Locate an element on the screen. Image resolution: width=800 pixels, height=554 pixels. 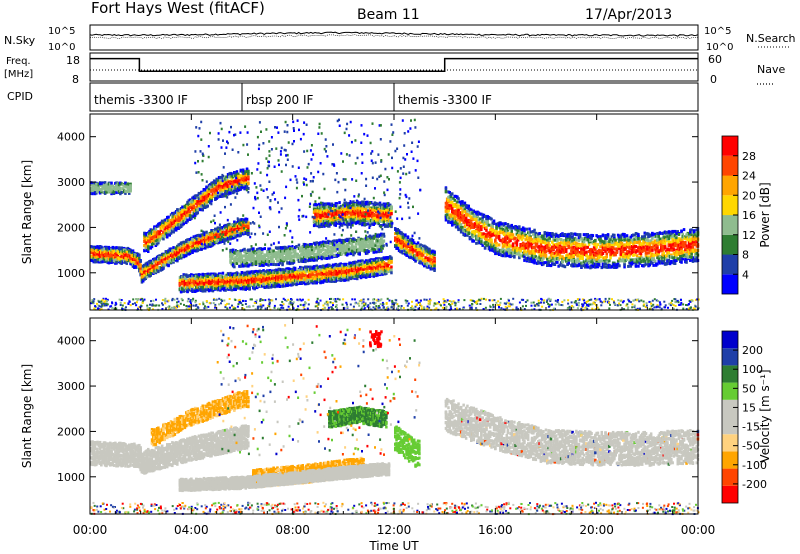
nsky-line-path is located at coordinates (394, 34).